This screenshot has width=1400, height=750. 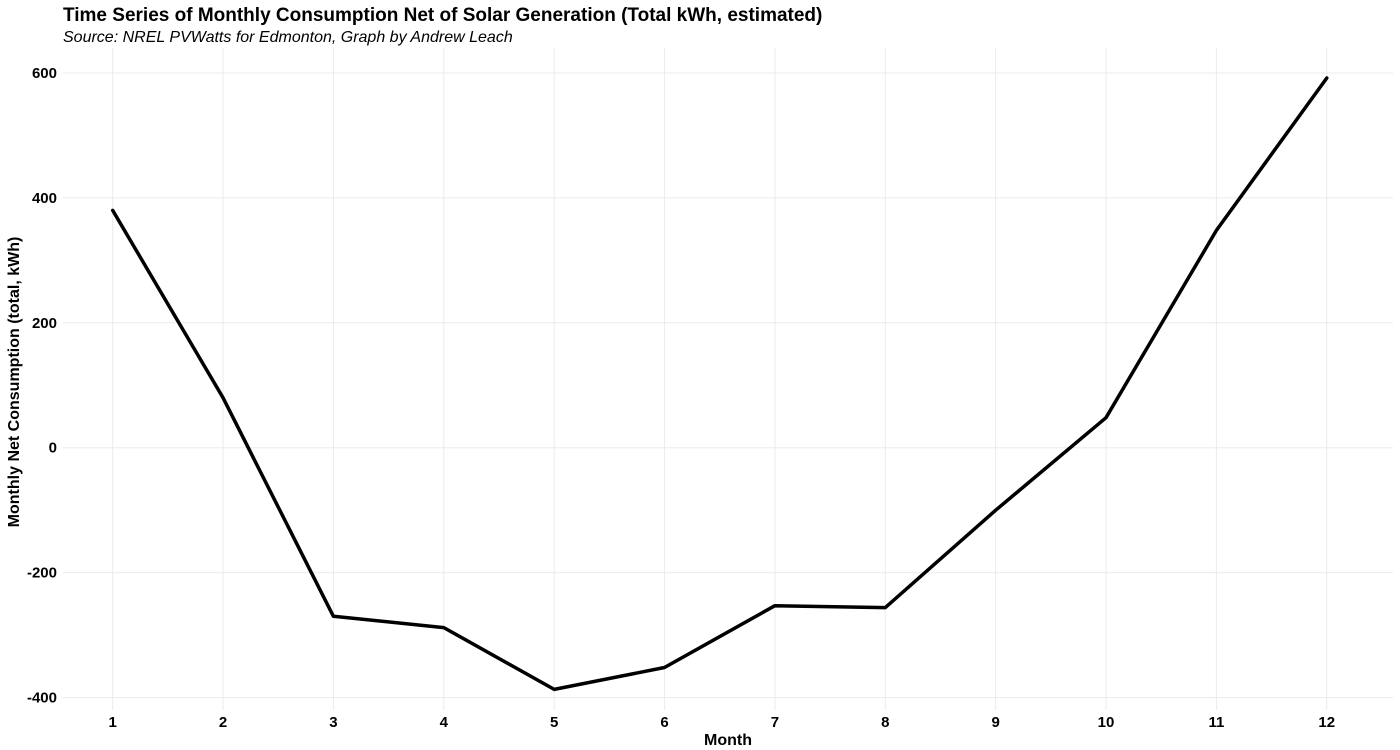 I want to click on x-tick-label: 1, so click(x=112, y=722).